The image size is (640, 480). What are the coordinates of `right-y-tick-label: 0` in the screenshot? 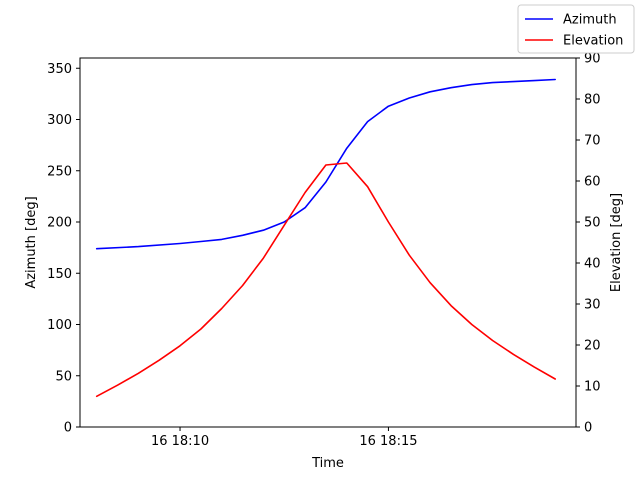 It's located at (588, 428).